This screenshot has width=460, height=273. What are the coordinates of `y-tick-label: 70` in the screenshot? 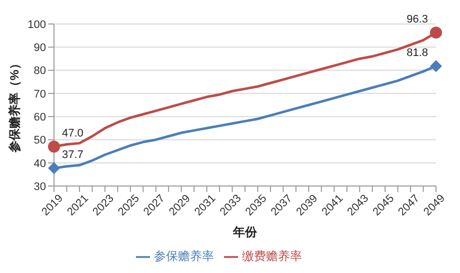 It's located at (40, 94).